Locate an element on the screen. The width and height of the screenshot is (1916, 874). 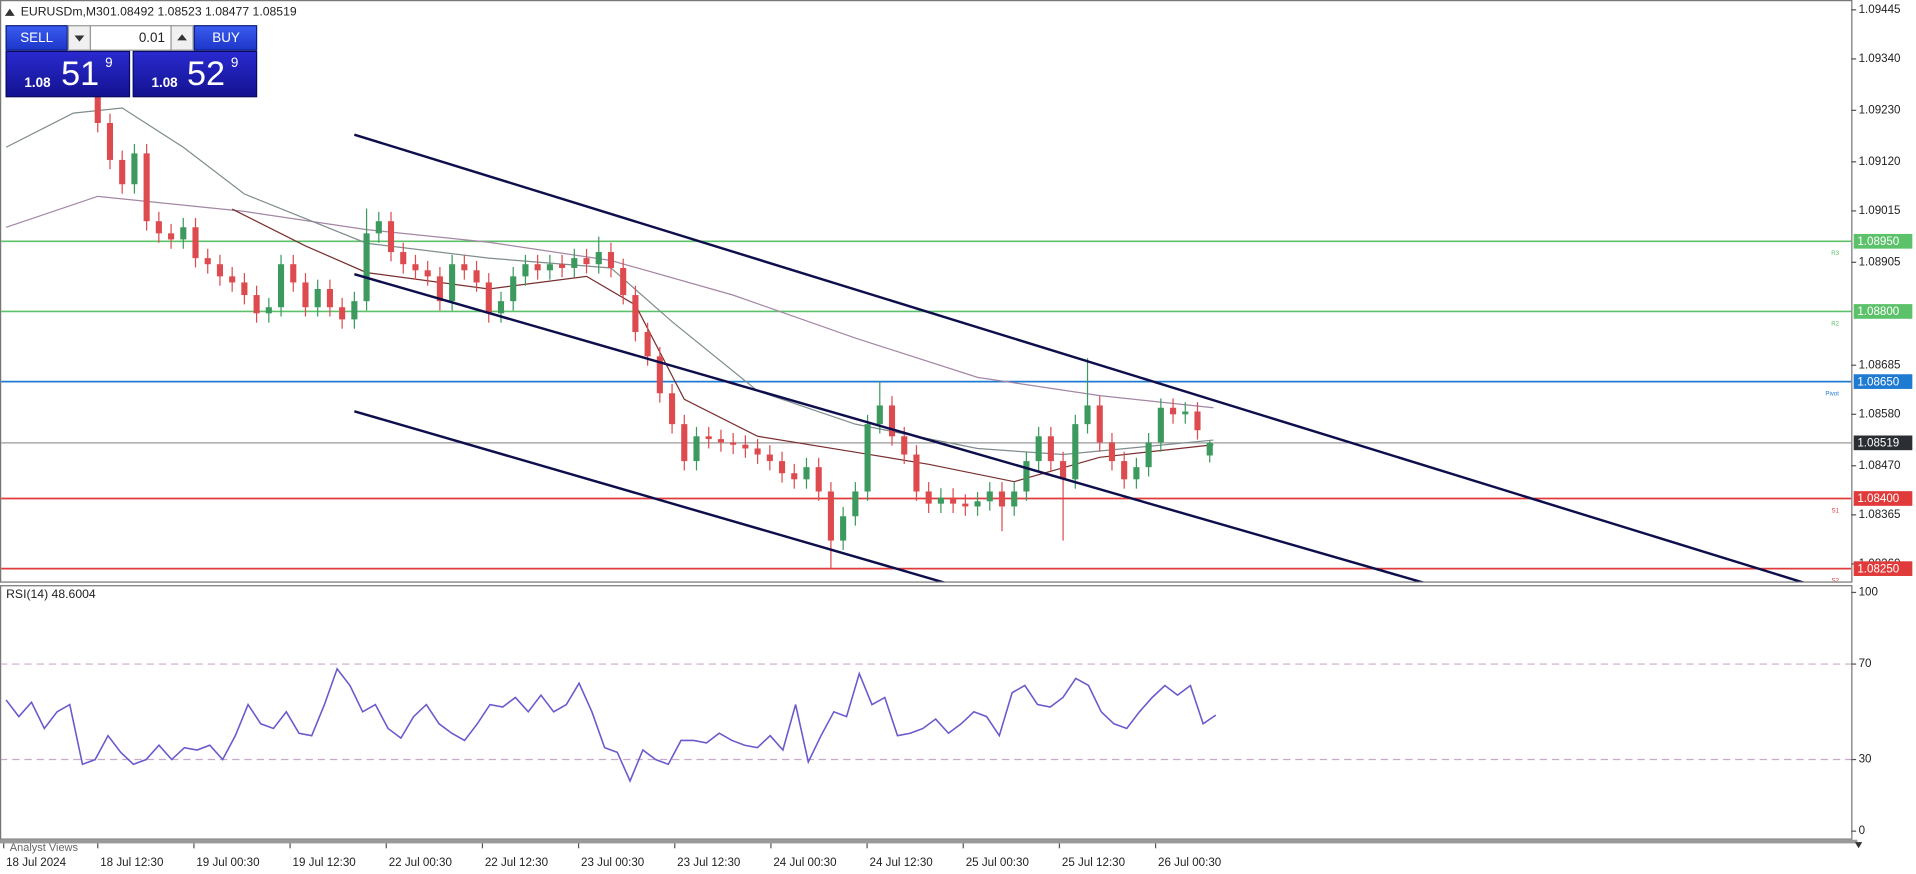
buy-price-box is located at coordinates (195, 74).